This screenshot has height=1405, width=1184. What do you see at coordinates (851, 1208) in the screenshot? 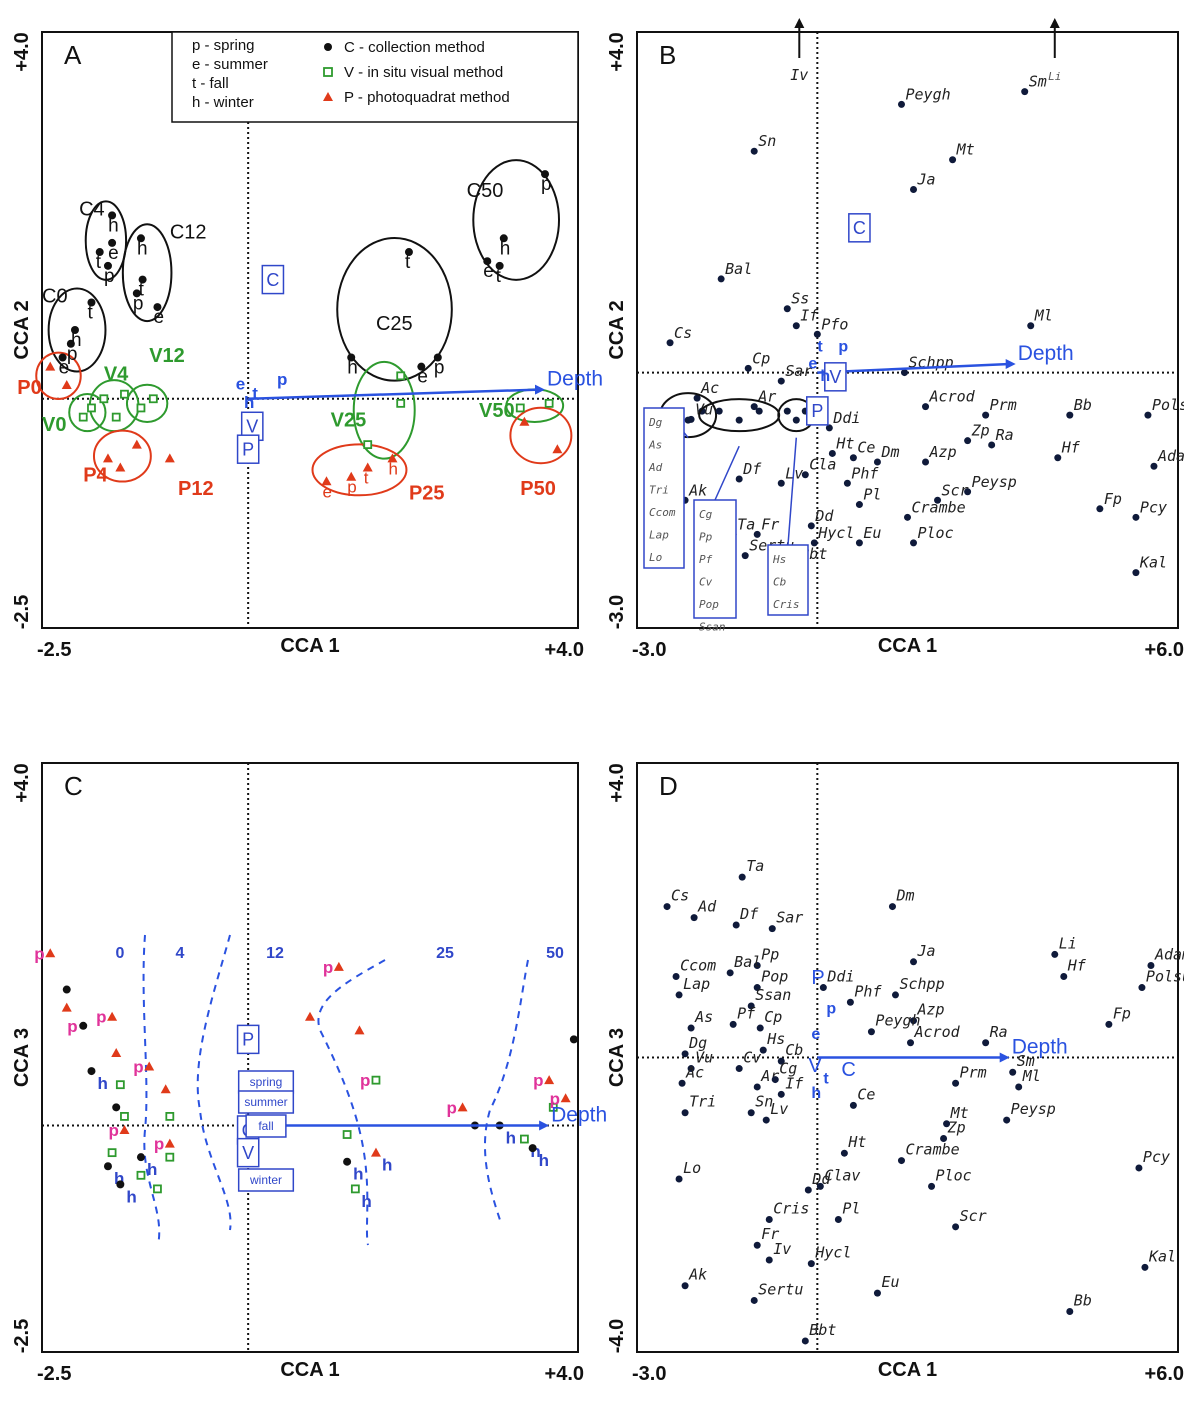
I see `species-label-Pl: Pl` at bounding box center [851, 1208].